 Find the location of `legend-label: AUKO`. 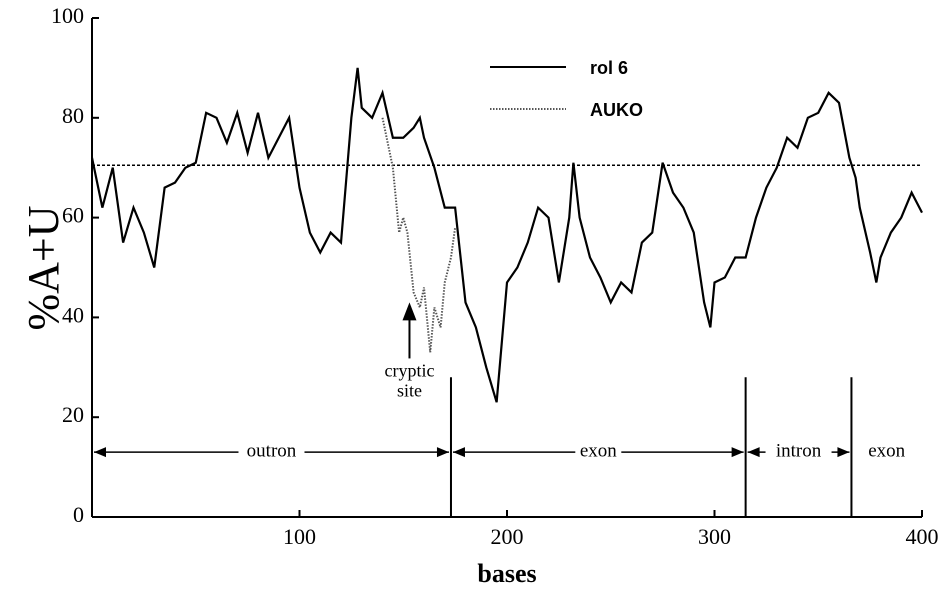

legend-label: AUKO is located at coordinates (616, 110).